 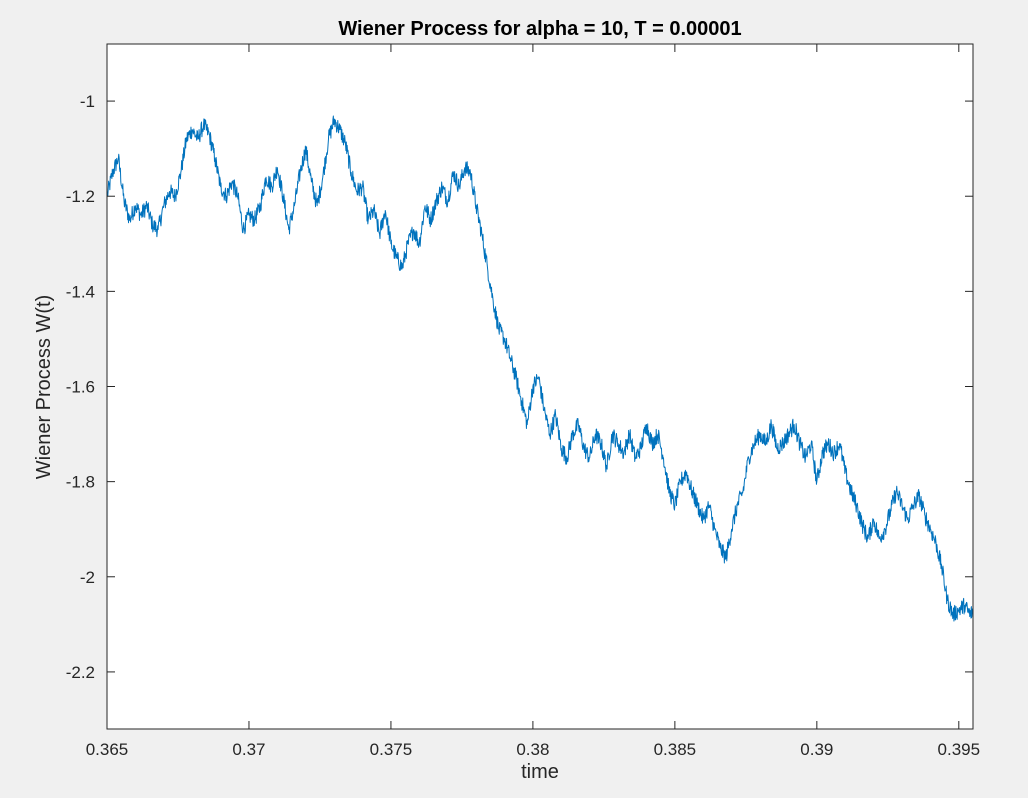 What do you see at coordinates (87, 577) in the screenshot?
I see `y-tick-label: -2` at bounding box center [87, 577].